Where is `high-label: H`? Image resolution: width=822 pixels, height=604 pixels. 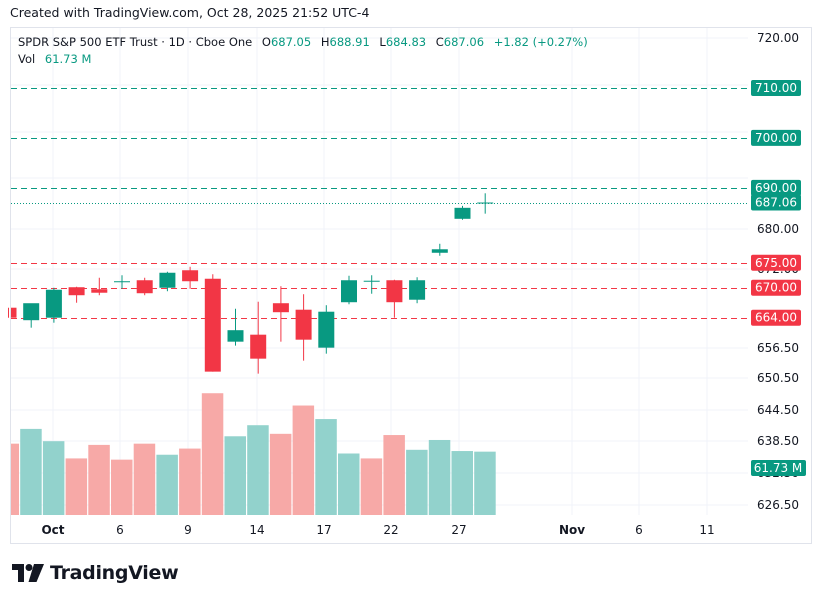
high-label: H is located at coordinates (325, 42).